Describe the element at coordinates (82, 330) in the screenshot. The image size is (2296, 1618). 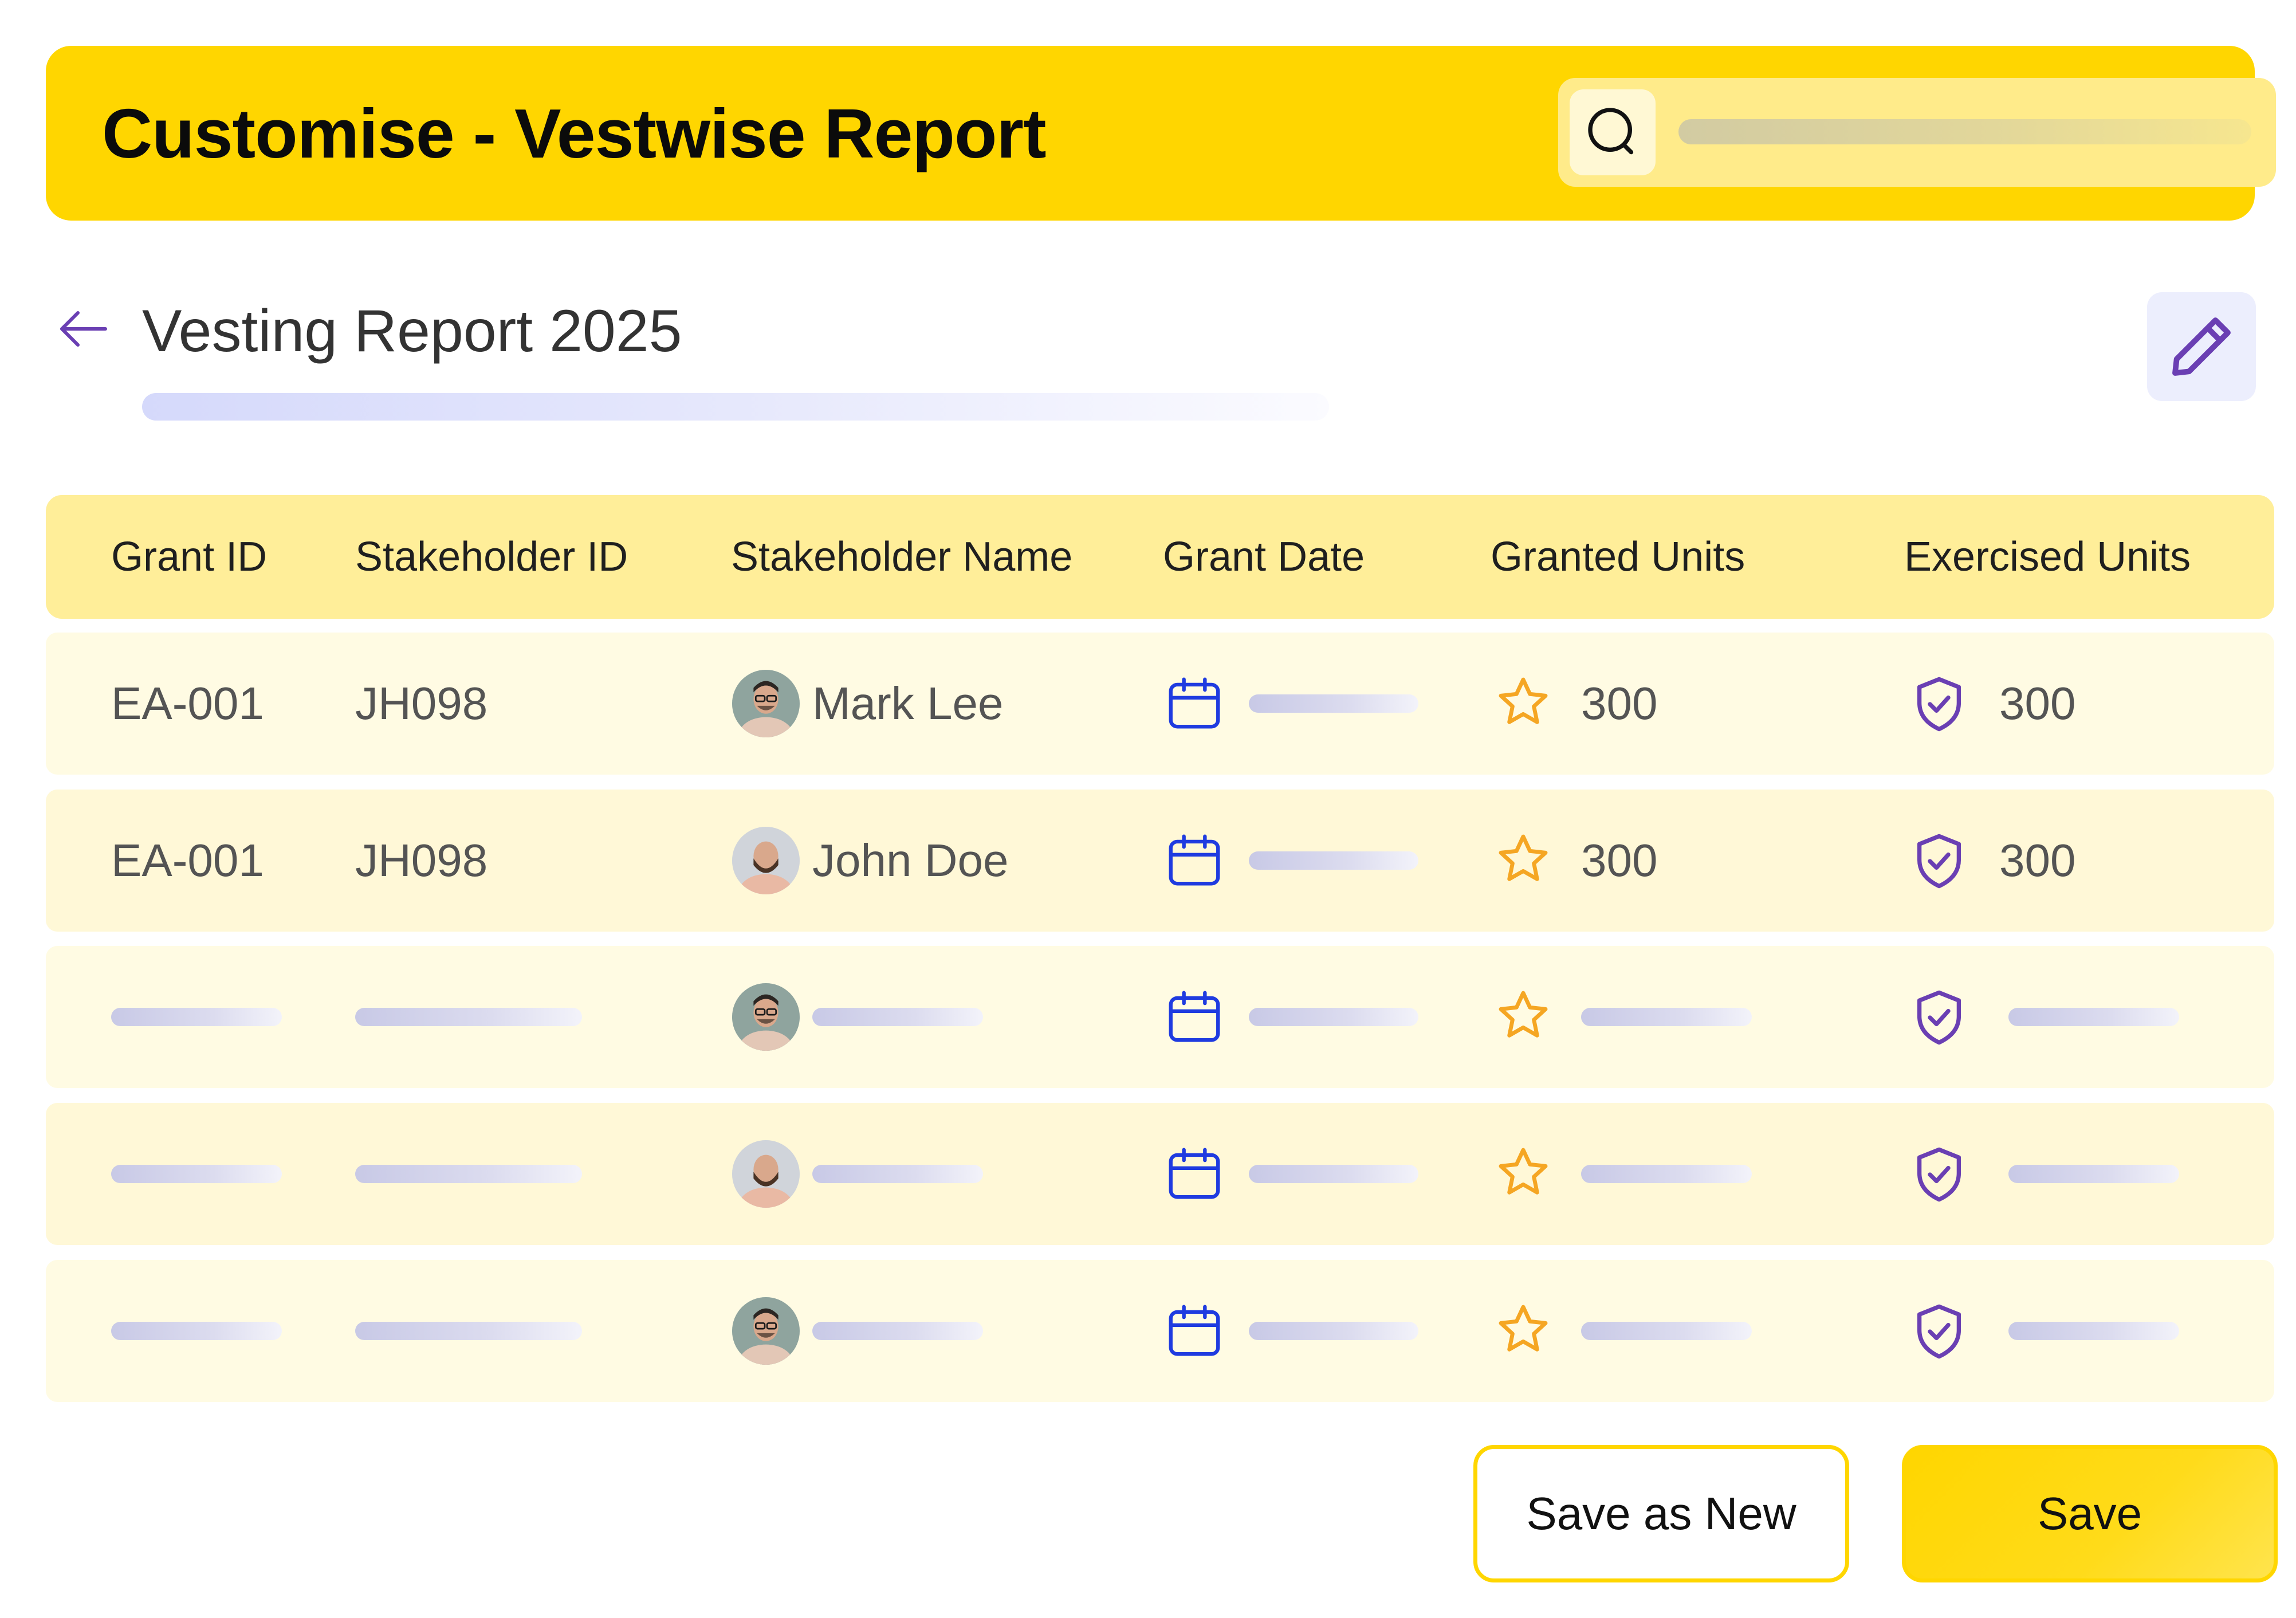
I see `arrow-left-icon` at that location.